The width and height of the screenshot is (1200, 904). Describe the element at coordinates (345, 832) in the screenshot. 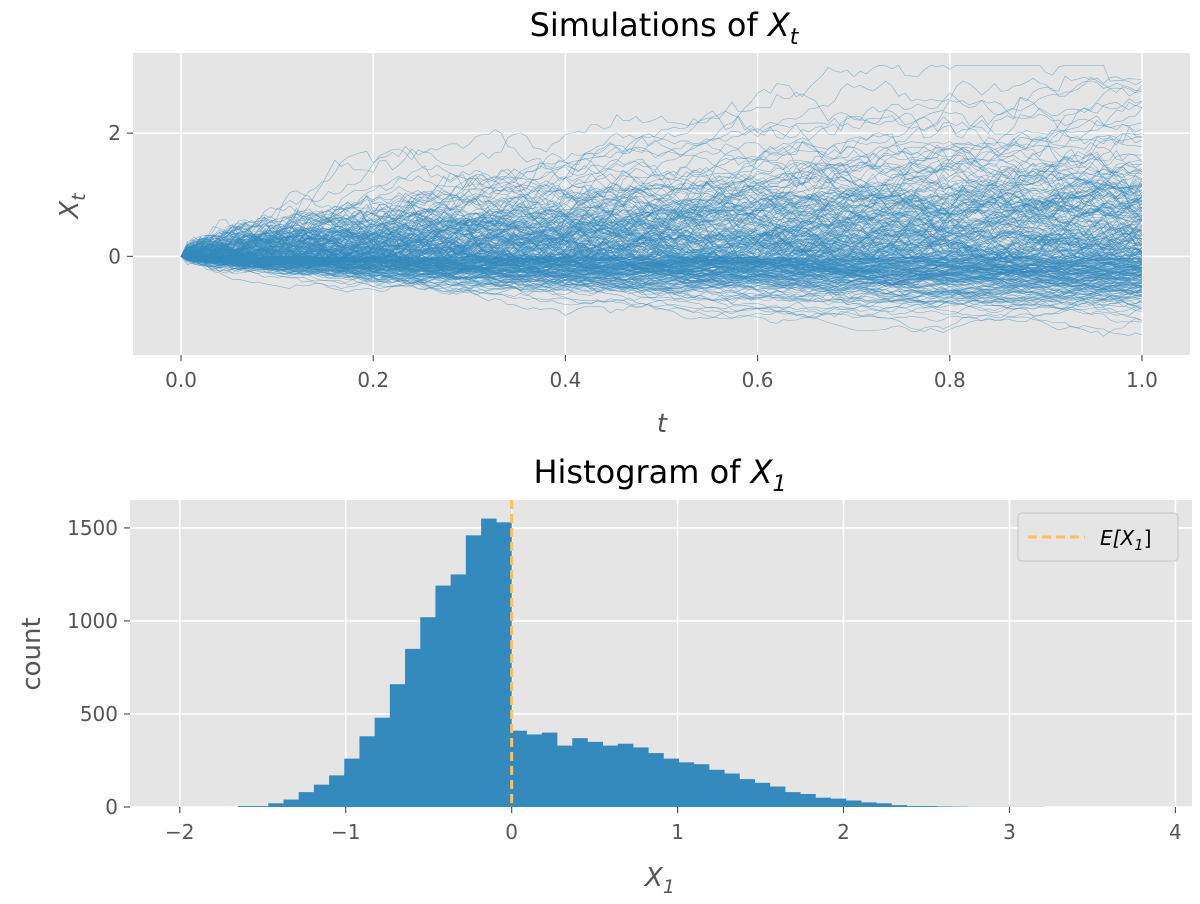

I see `chart2-xtick-label: −1` at that location.